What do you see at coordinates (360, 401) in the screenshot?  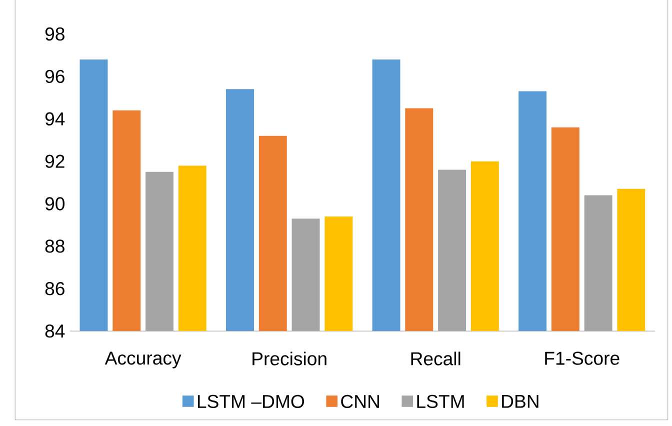 I see `legend-label: CNN` at bounding box center [360, 401].